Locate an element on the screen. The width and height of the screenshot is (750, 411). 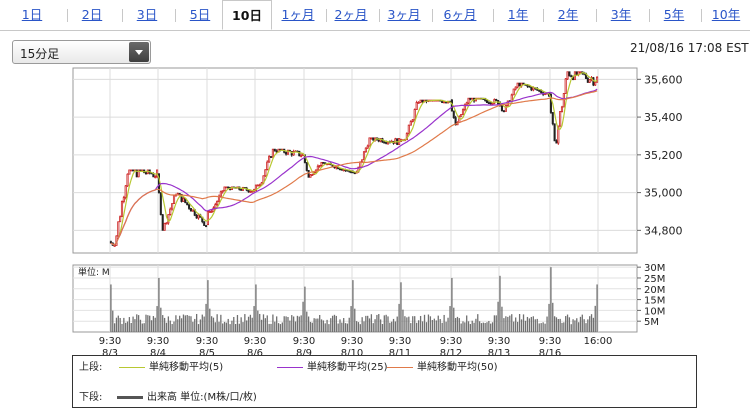
tab-10: 1年 is located at coordinates (518, 15).